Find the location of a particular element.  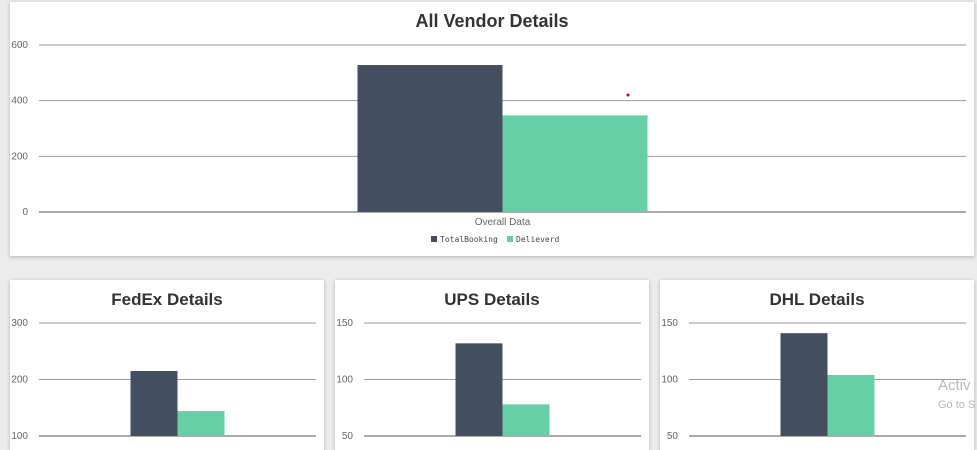

chart-main-legend-swatch-delieverd is located at coordinates (510, 239).